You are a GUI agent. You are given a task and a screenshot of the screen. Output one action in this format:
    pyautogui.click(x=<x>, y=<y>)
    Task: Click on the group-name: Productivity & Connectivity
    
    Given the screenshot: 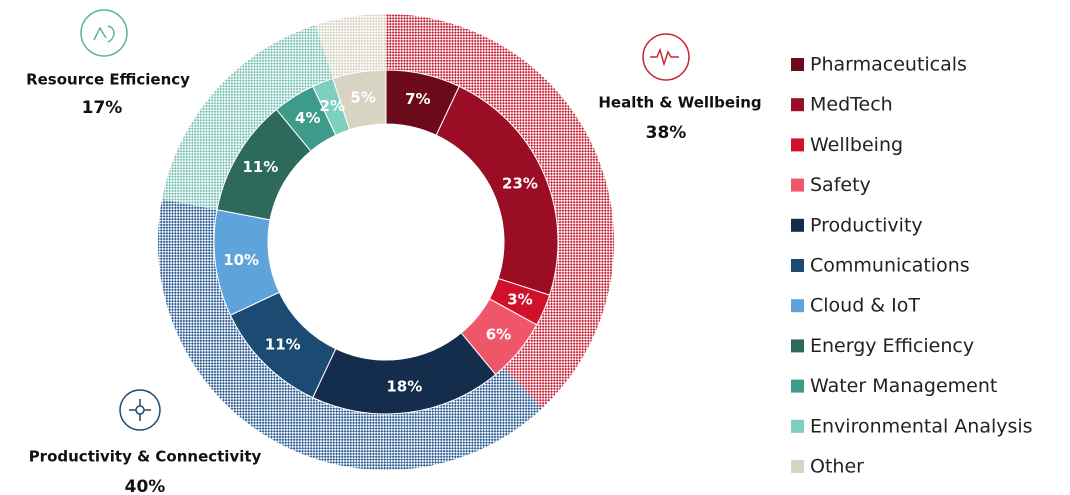 What is the action you would take?
    pyautogui.click(x=145, y=457)
    